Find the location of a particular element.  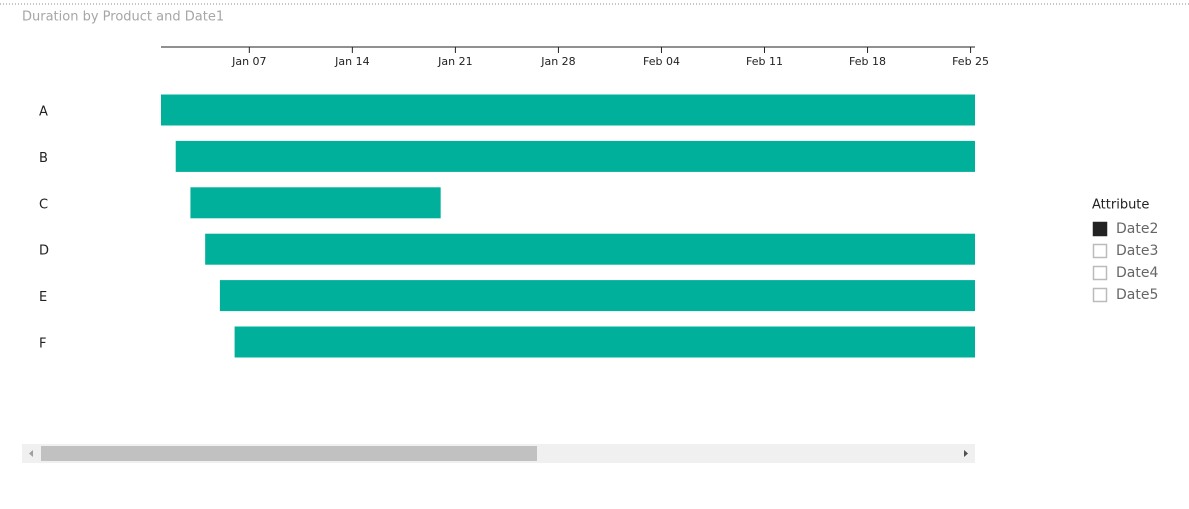

x-tick-label: Jan 14 is located at coordinates (351, 61).